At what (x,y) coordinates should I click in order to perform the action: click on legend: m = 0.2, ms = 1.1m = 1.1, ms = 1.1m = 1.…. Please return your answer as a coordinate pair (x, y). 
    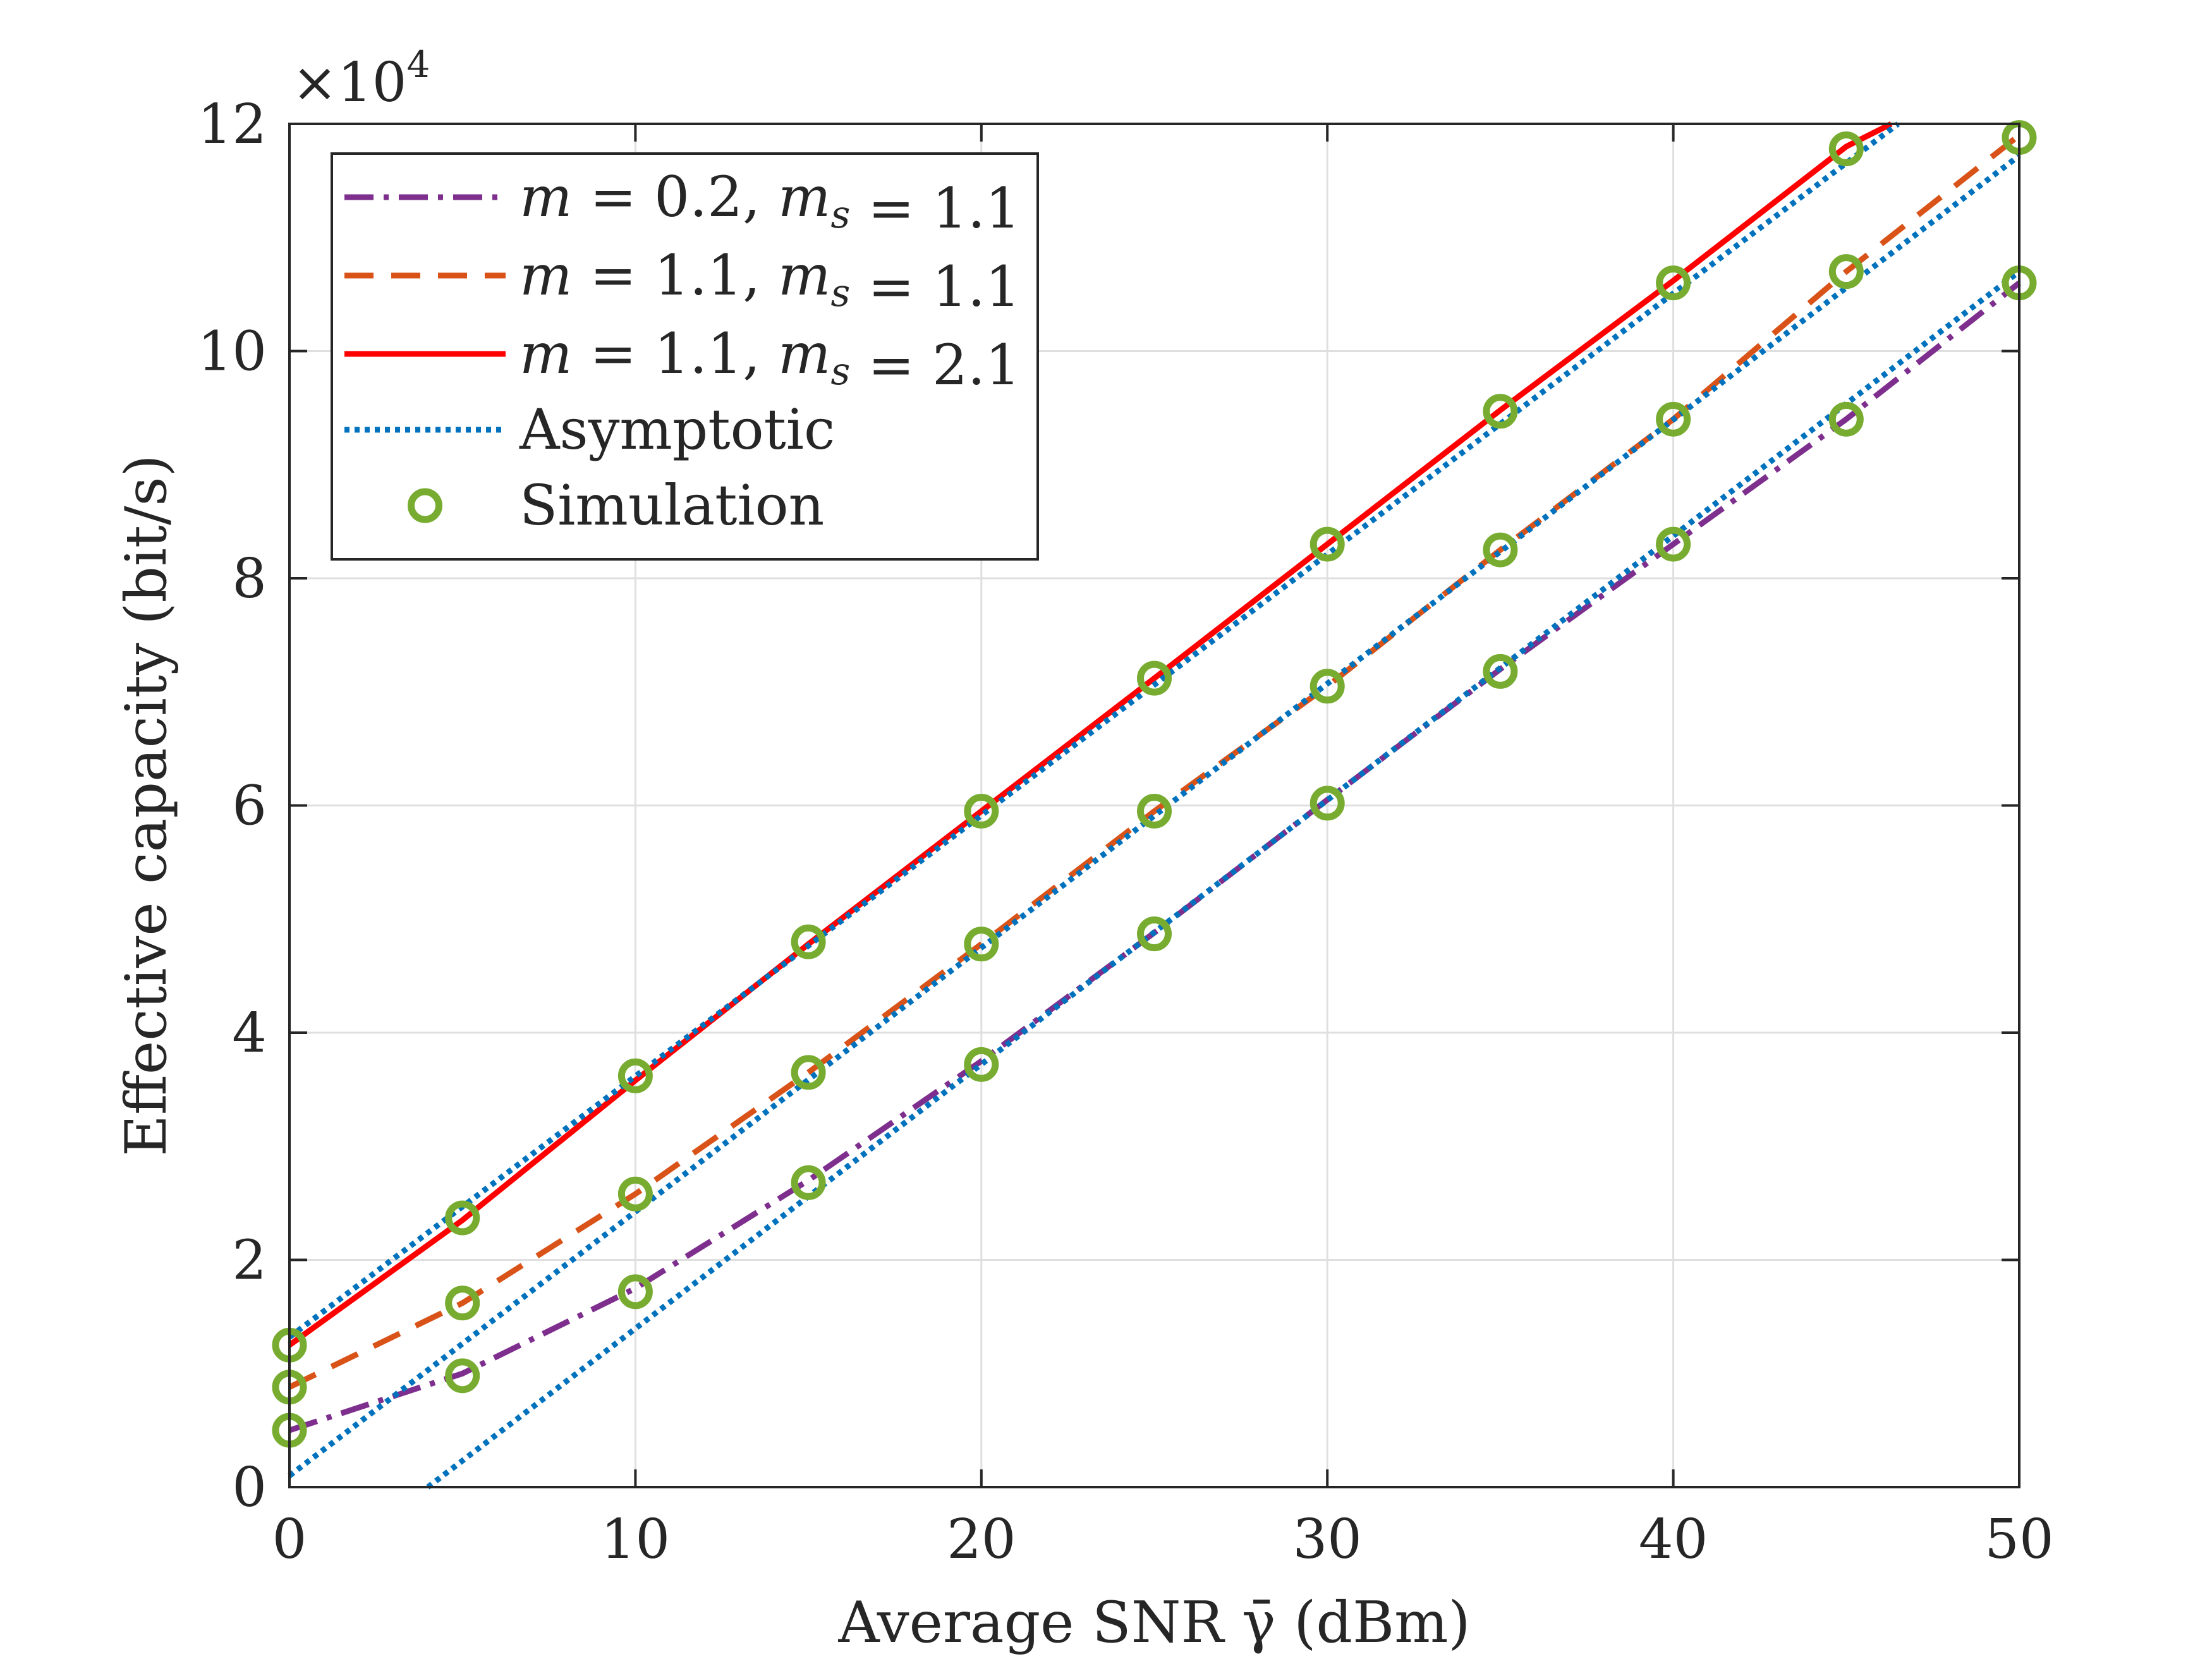
    Looking at the image, I should click on (685, 356).